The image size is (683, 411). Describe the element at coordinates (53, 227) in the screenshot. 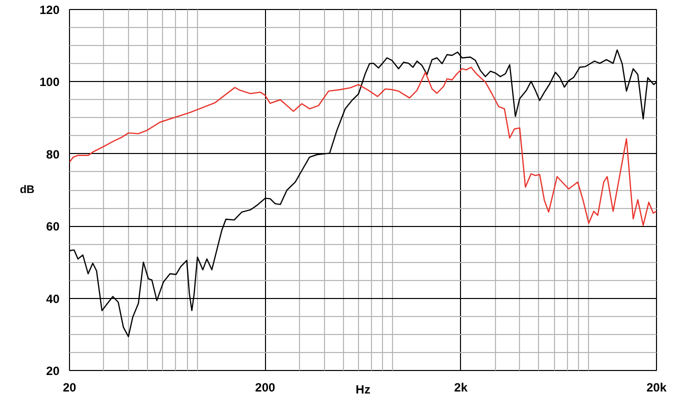

I see `y-tick-label: 60` at that location.